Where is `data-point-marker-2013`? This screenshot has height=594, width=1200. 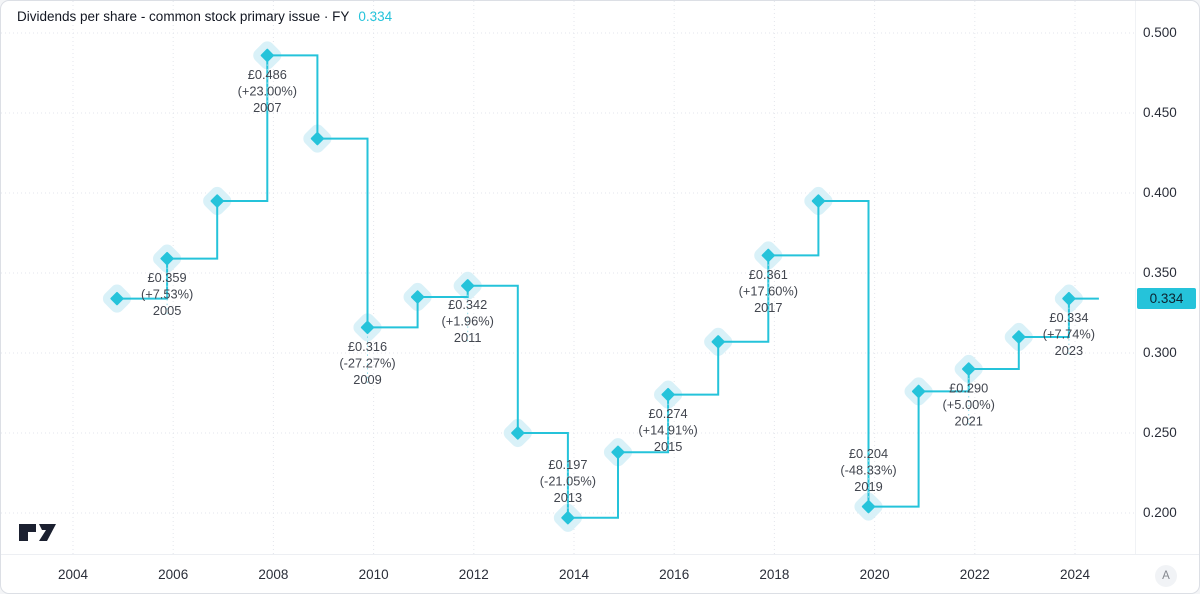 data-point-marker-2013 is located at coordinates (568, 518).